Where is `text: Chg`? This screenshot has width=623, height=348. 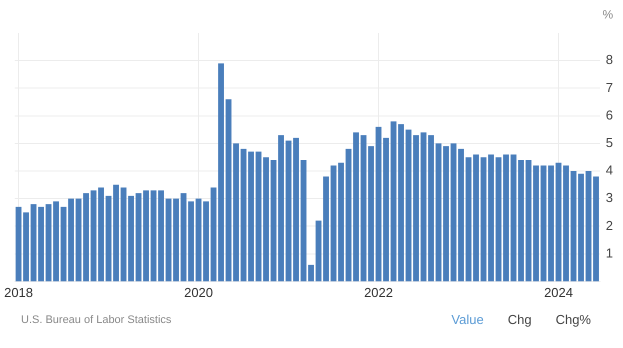
text: Chg is located at coordinates (520, 319).